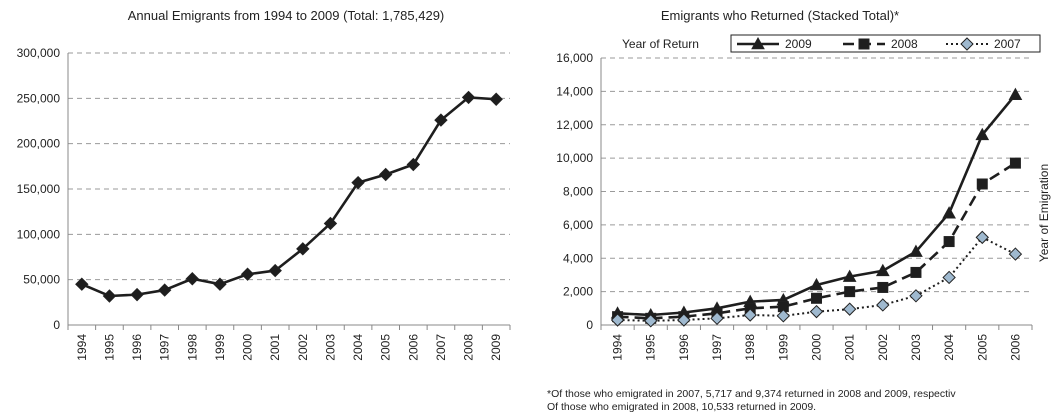 Image resolution: width=1055 pixels, height=415 pixels. What do you see at coordinates (904, 44) in the screenshot?
I see `legend-label-2008: 2008` at bounding box center [904, 44].